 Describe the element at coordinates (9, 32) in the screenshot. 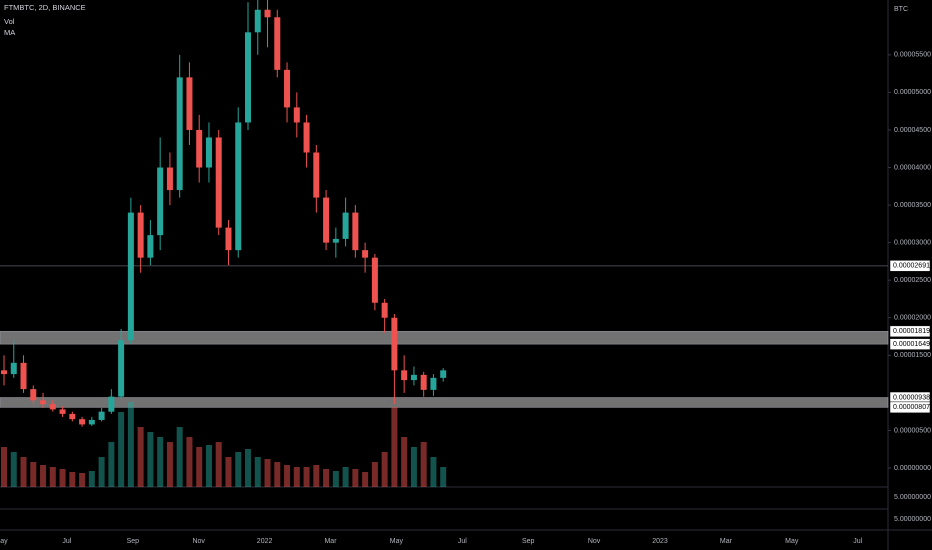

I see `indicator-label: MA` at that location.